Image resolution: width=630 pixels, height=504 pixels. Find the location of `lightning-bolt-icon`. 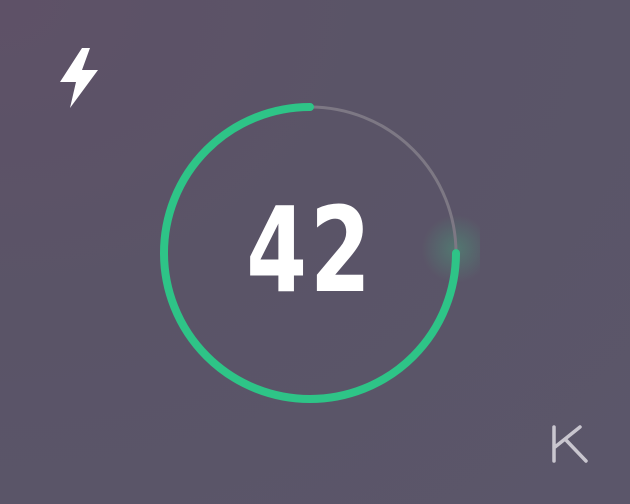

lightning-bolt-icon is located at coordinates (79, 78).